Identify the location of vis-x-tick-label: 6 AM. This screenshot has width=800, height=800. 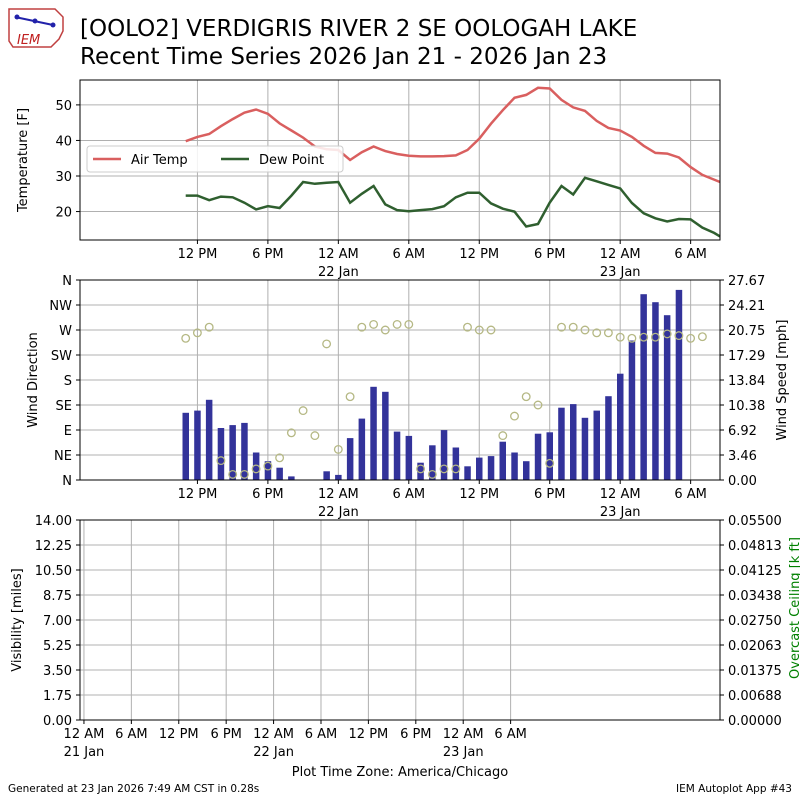
(321, 734).